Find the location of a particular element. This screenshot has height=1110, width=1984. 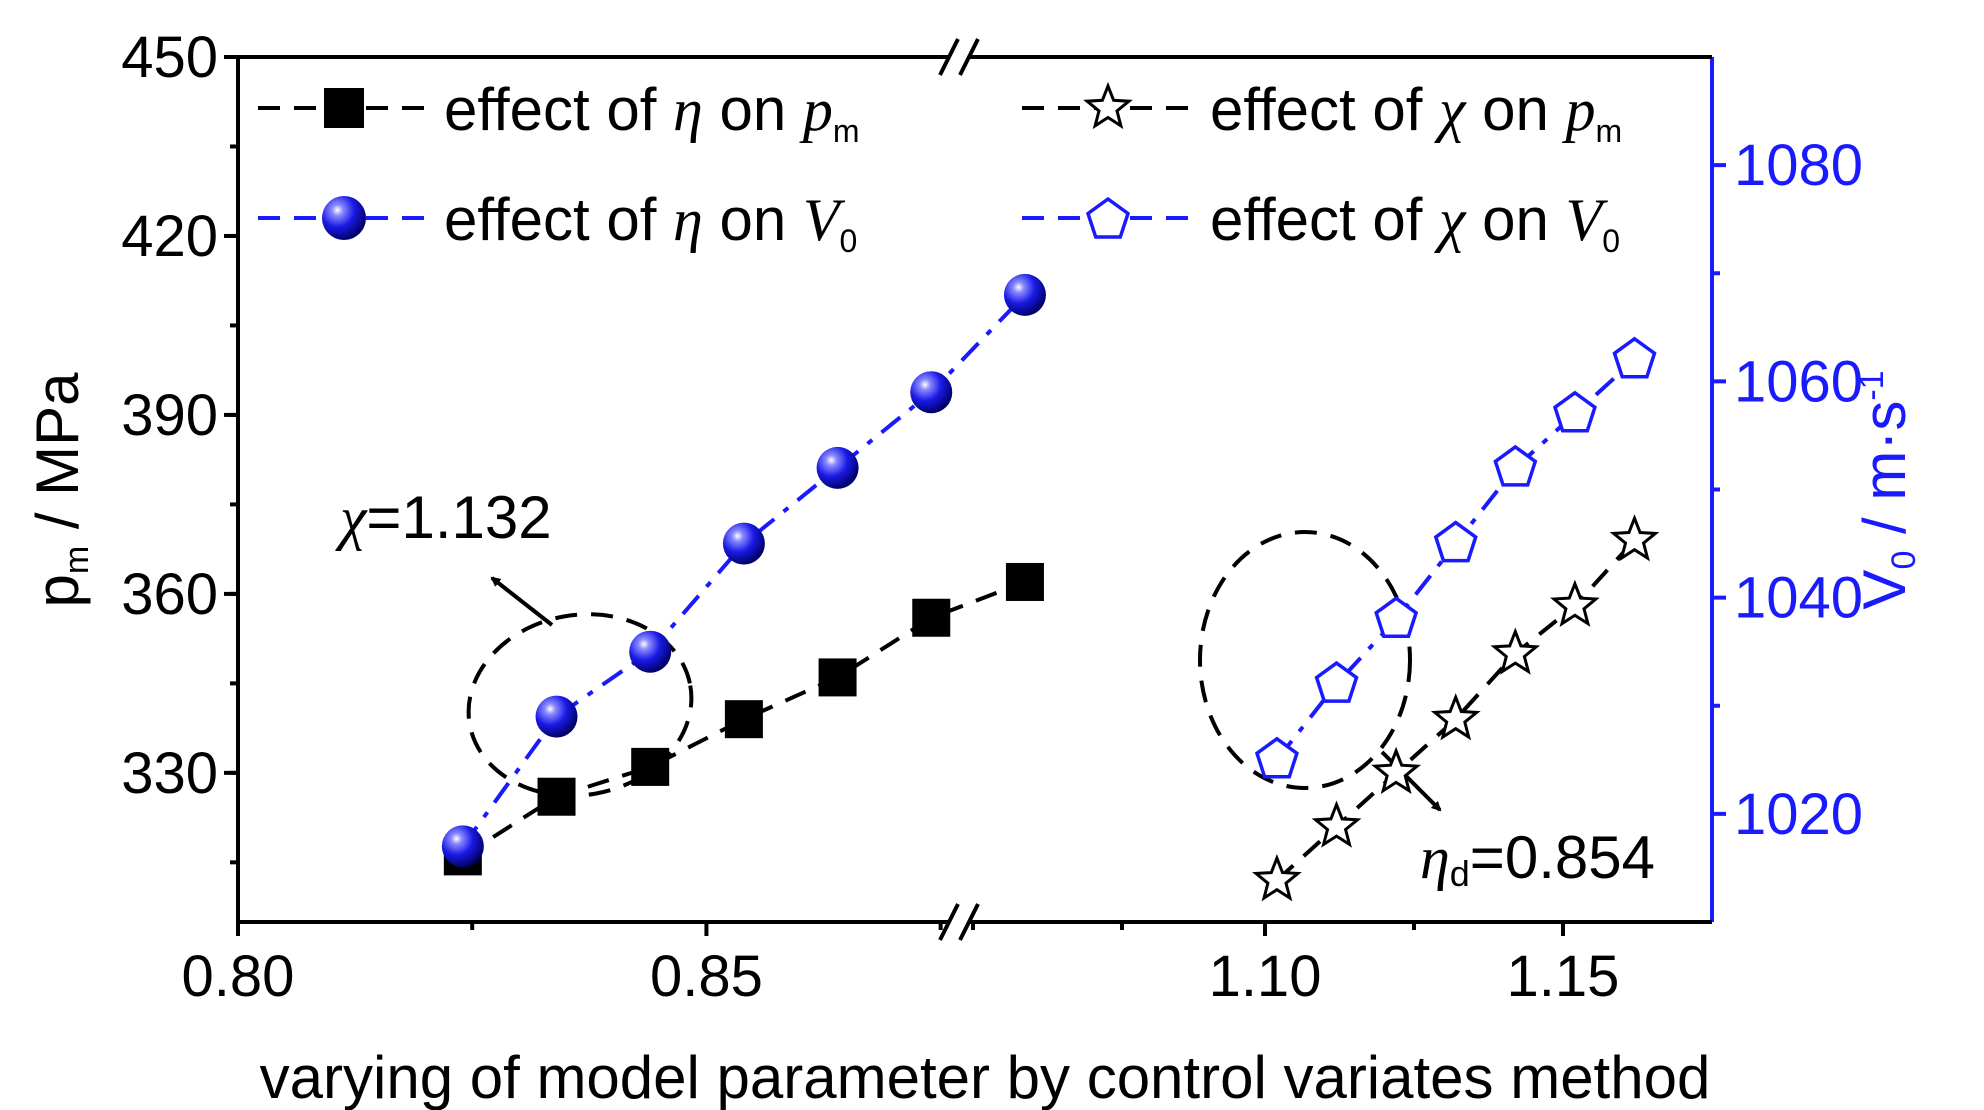

right-axis-ticks: 1020 1040 1060 1080 is located at coordinates (1787, 490).